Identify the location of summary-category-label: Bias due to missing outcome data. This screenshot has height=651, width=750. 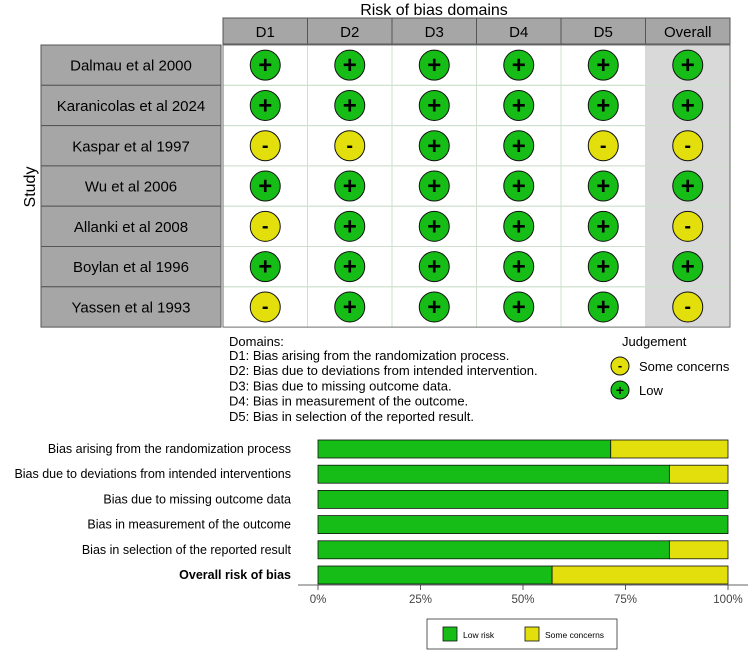
(197, 499).